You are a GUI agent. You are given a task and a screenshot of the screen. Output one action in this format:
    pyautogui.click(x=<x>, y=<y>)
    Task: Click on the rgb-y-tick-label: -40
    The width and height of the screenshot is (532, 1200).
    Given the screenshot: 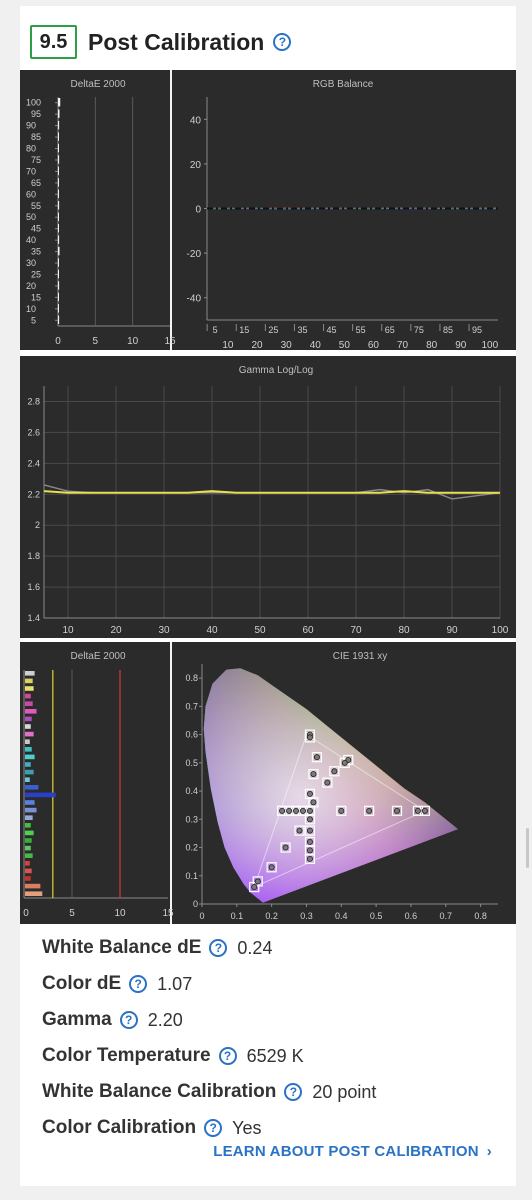 What is the action you would take?
    pyautogui.click(x=194, y=299)
    